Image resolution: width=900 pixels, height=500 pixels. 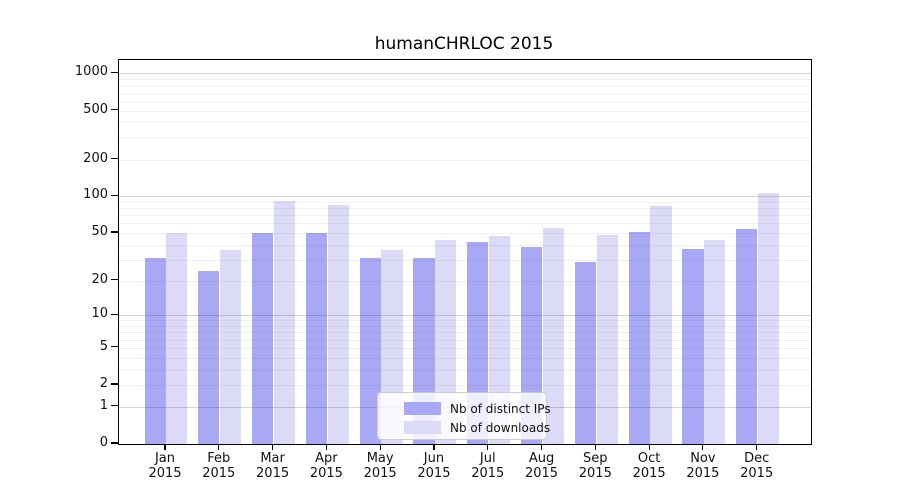 I want to click on y-tick-label-50: 50, so click(x=99, y=232).